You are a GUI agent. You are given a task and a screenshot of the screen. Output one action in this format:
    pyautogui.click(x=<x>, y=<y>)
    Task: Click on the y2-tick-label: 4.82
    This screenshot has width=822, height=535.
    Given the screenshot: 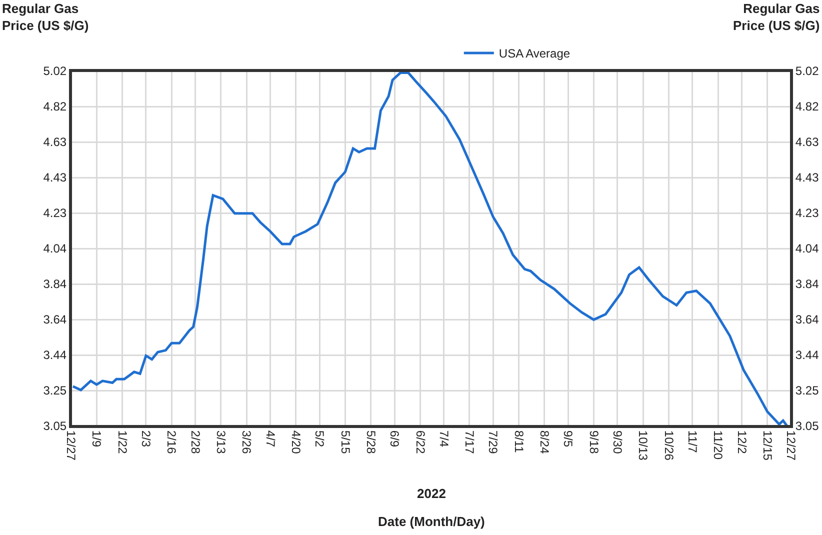 What is the action you would take?
    pyautogui.click(x=807, y=107)
    